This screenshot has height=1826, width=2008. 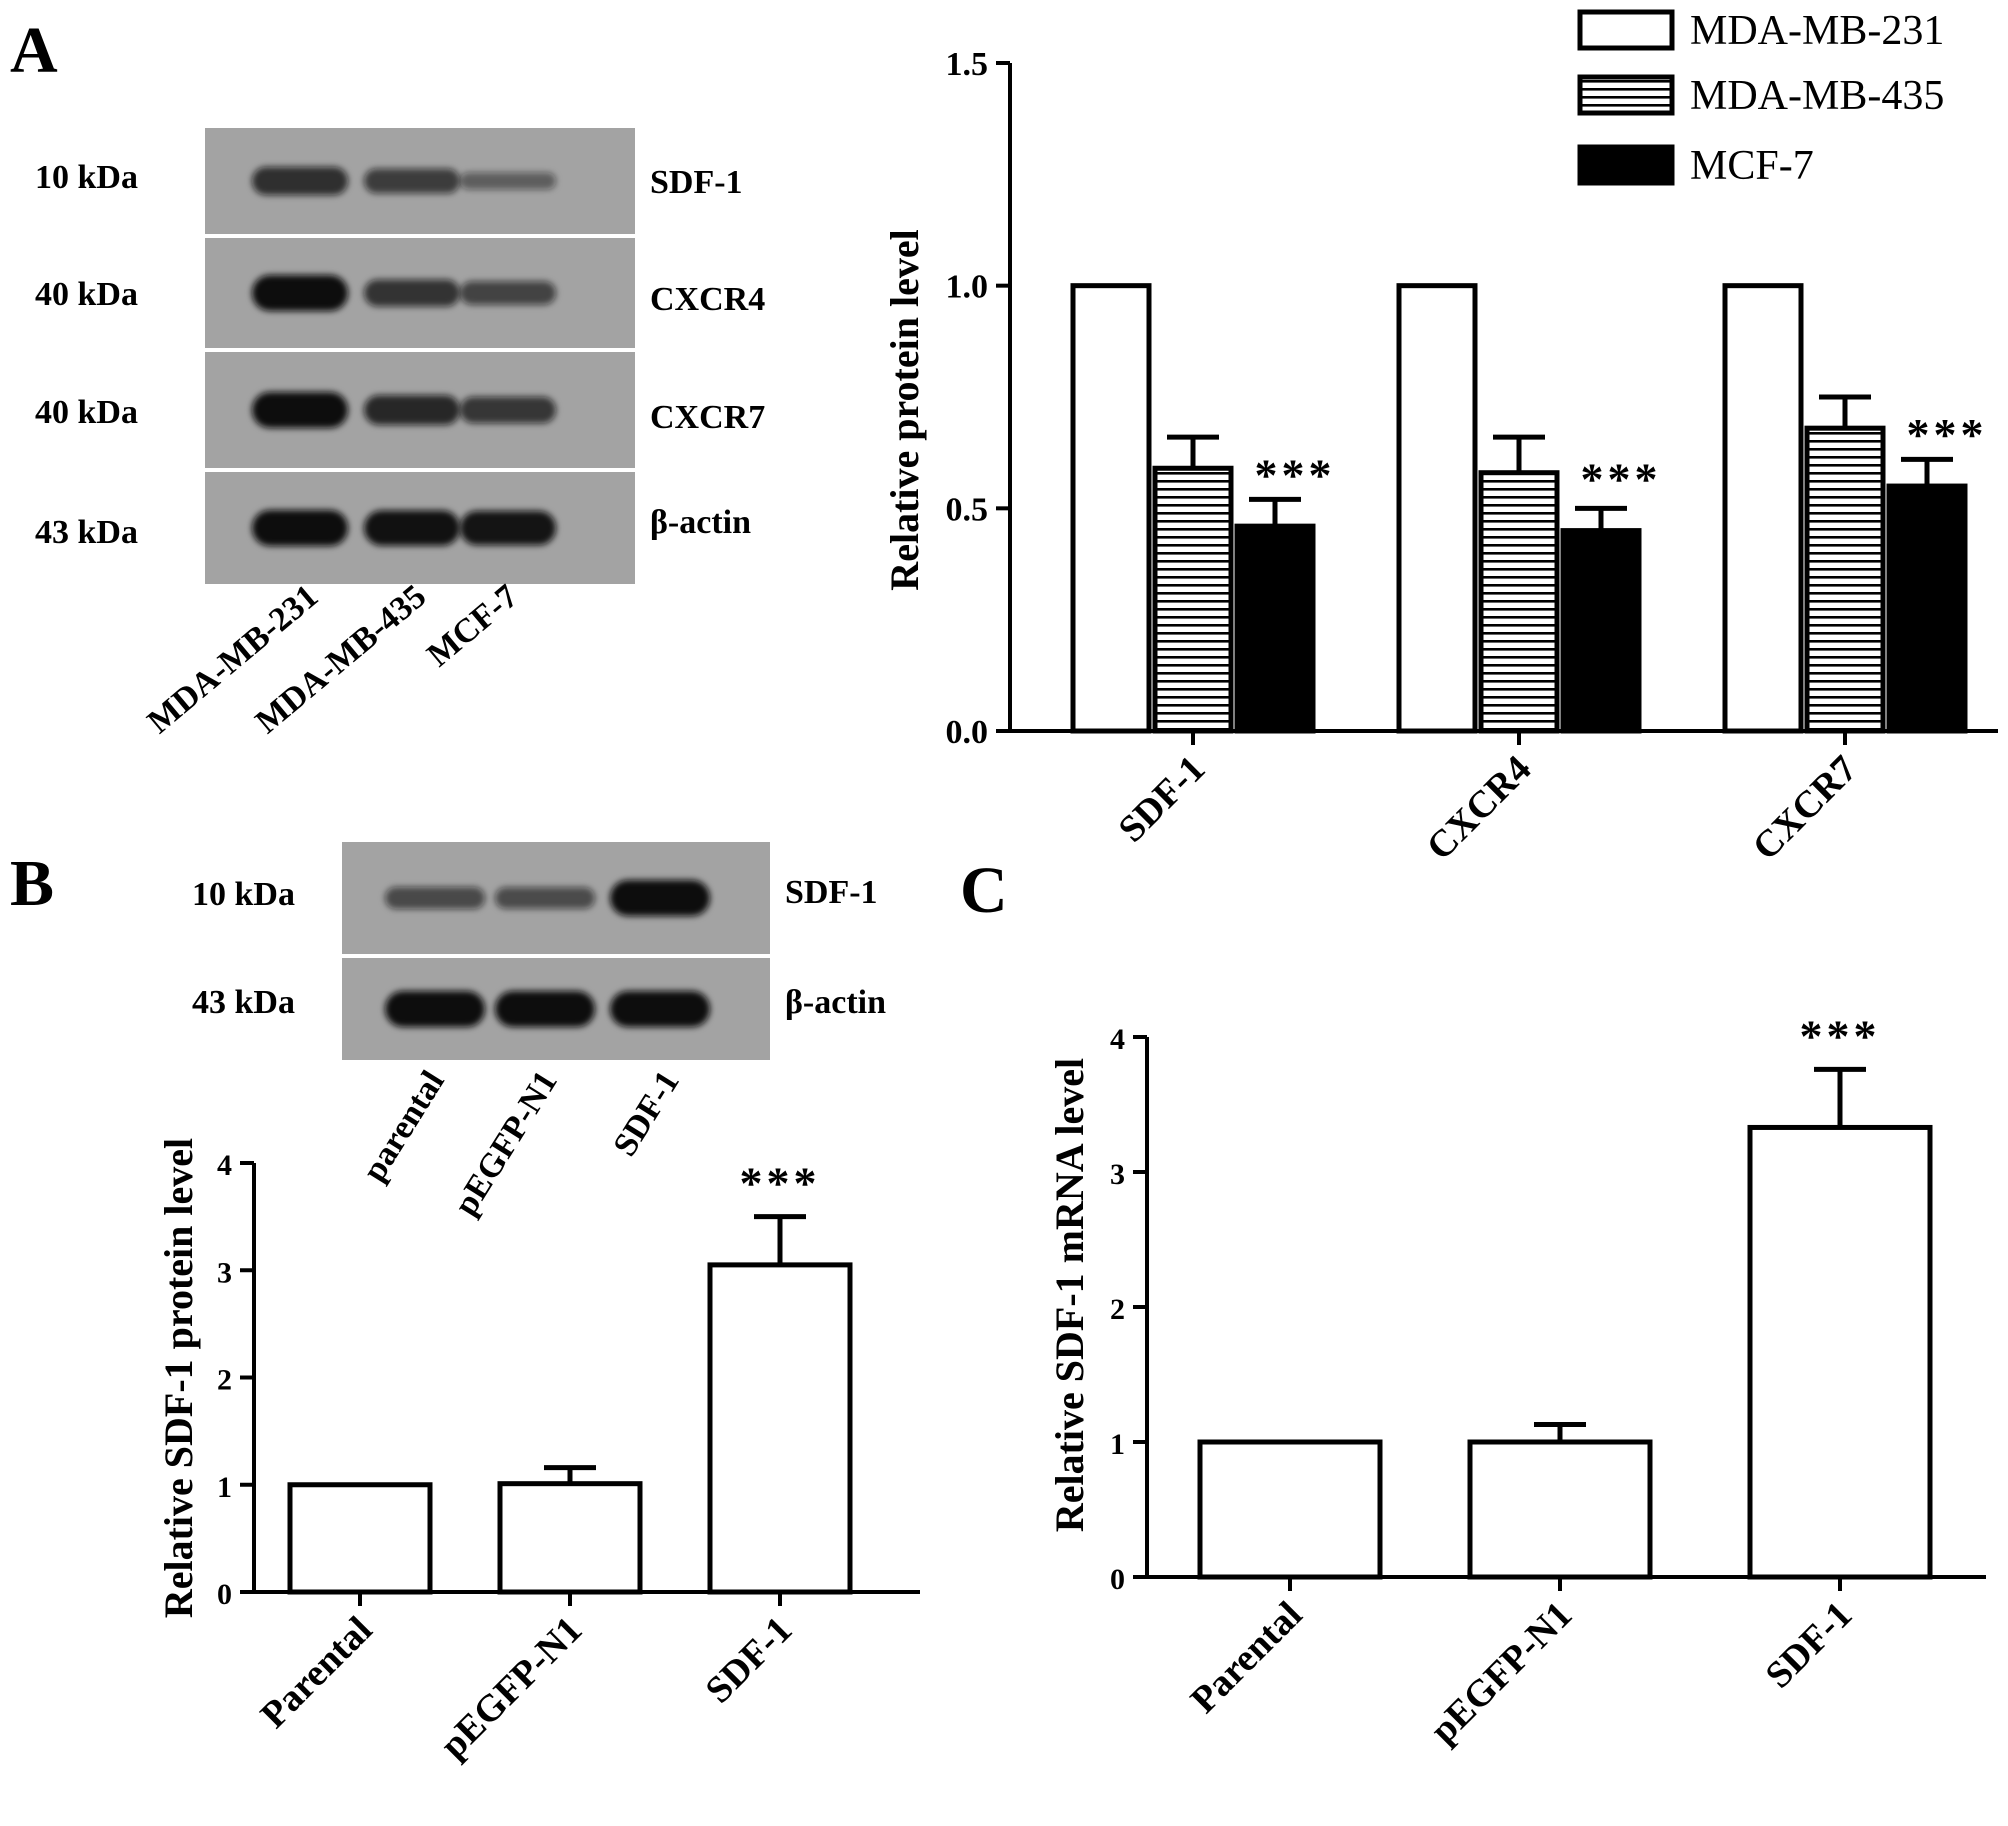 What do you see at coordinates (967, 509) in the screenshot?
I see `chart-a-y-tick-label: 0.5` at bounding box center [967, 509].